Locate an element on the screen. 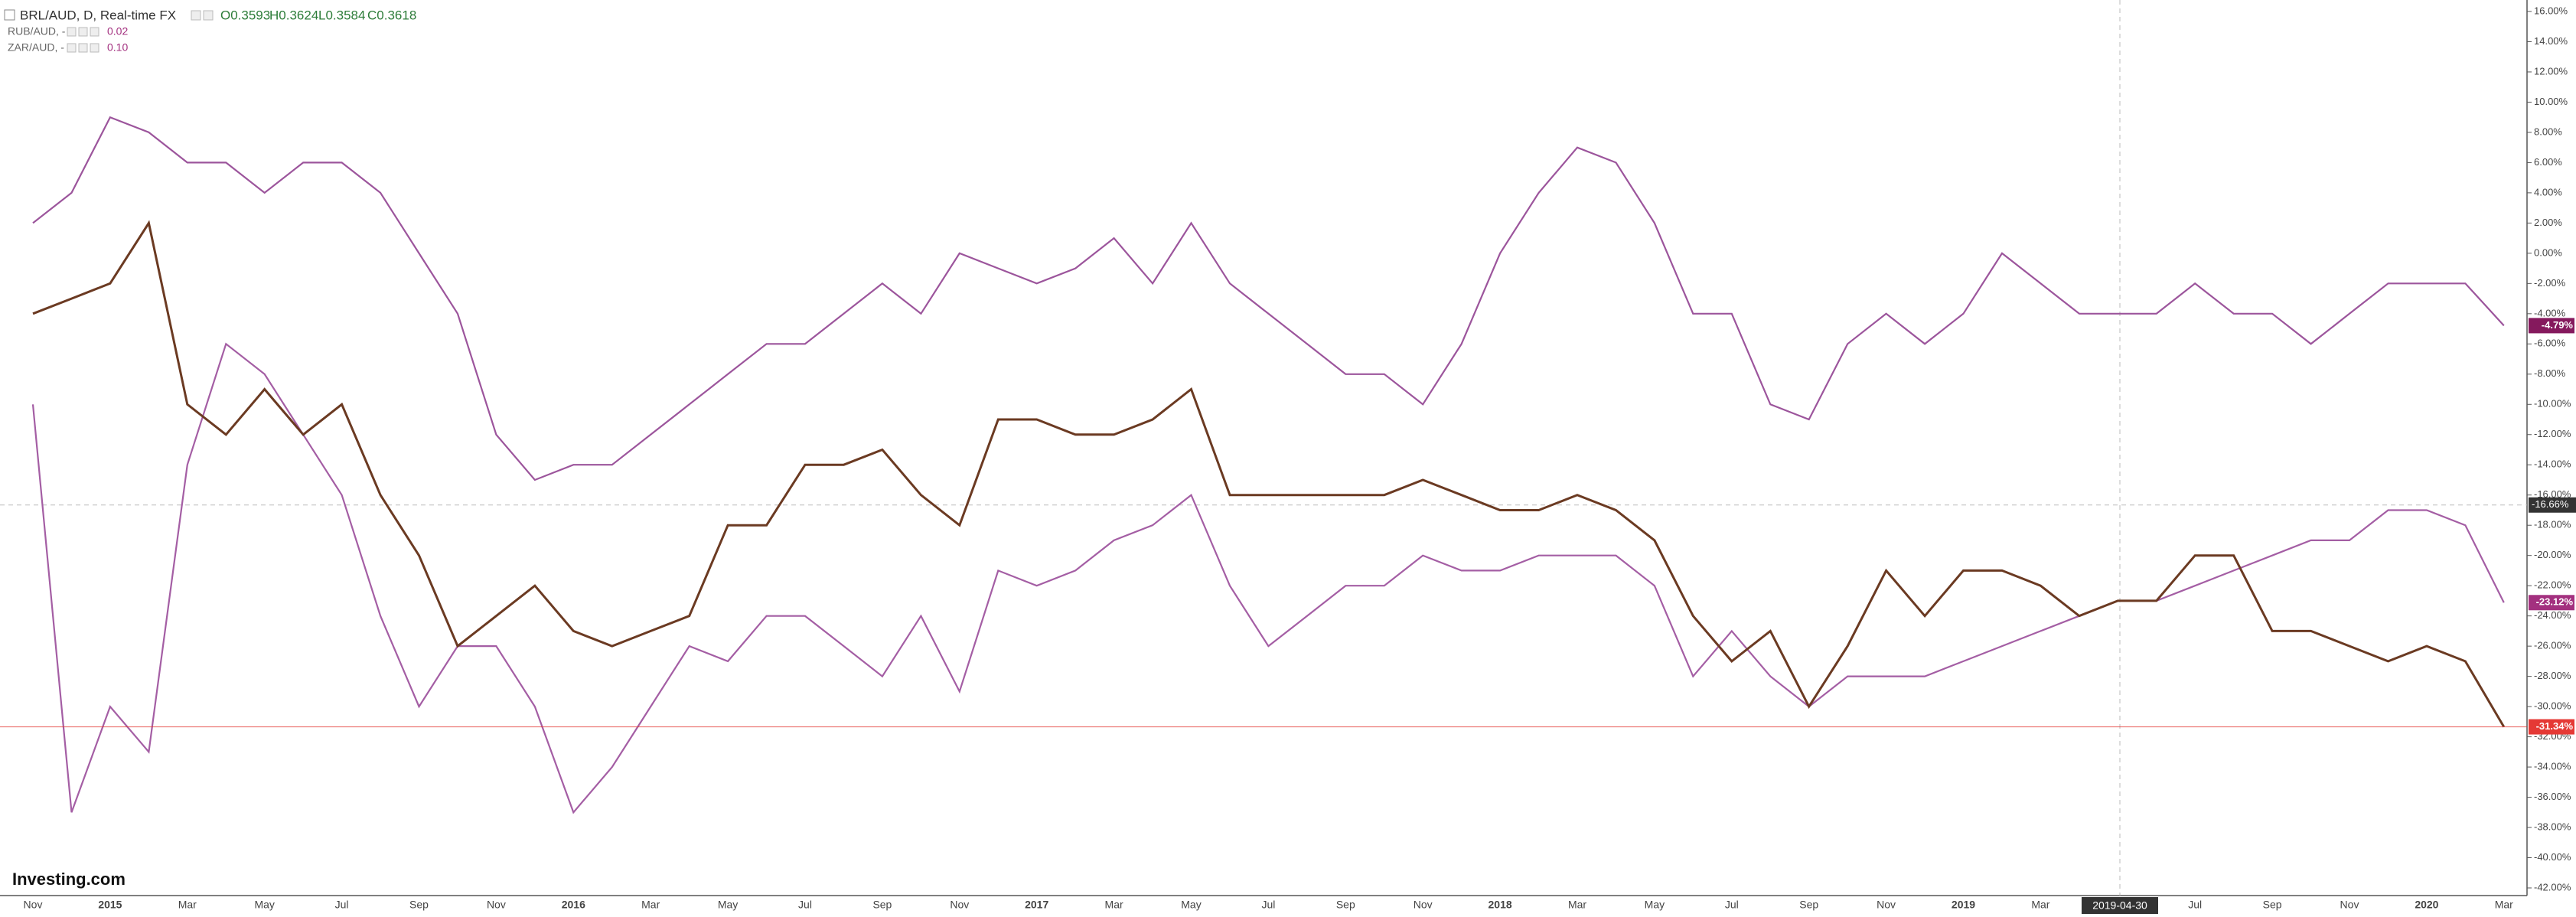  y-tick-label: -30.00% is located at coordinates (2552, 706).